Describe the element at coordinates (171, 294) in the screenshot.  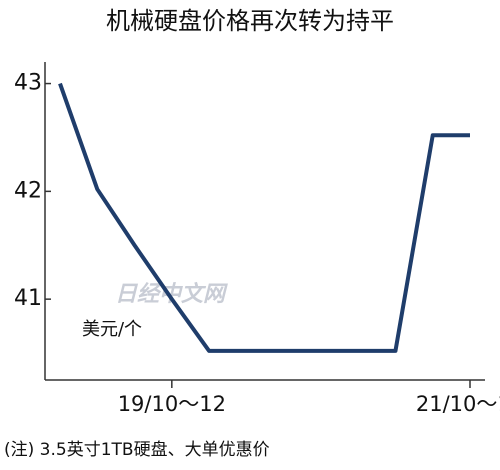
I see `watermark: 日经中文网` at that location.